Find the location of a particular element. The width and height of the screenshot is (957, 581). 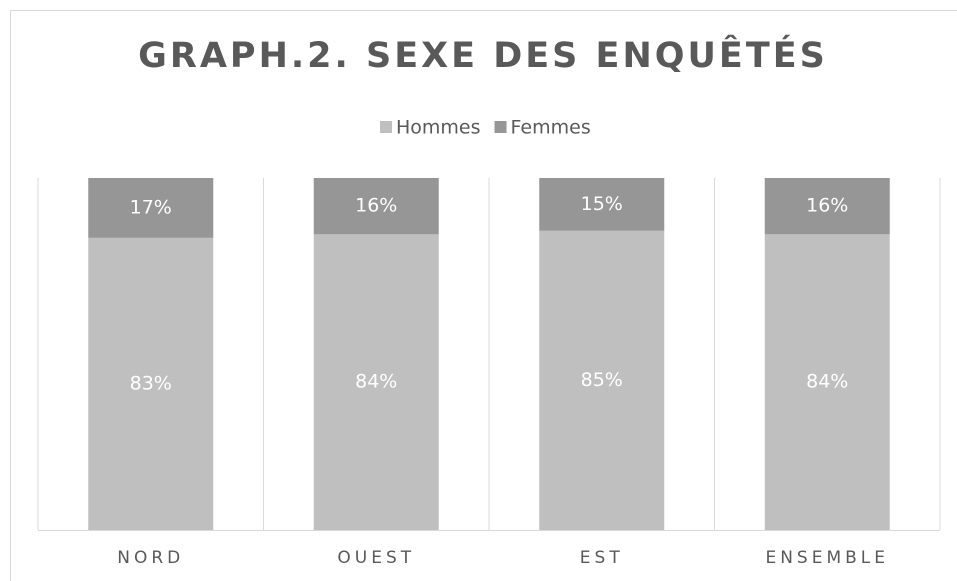

data-label: 83% is located at coordinates (151, 383).